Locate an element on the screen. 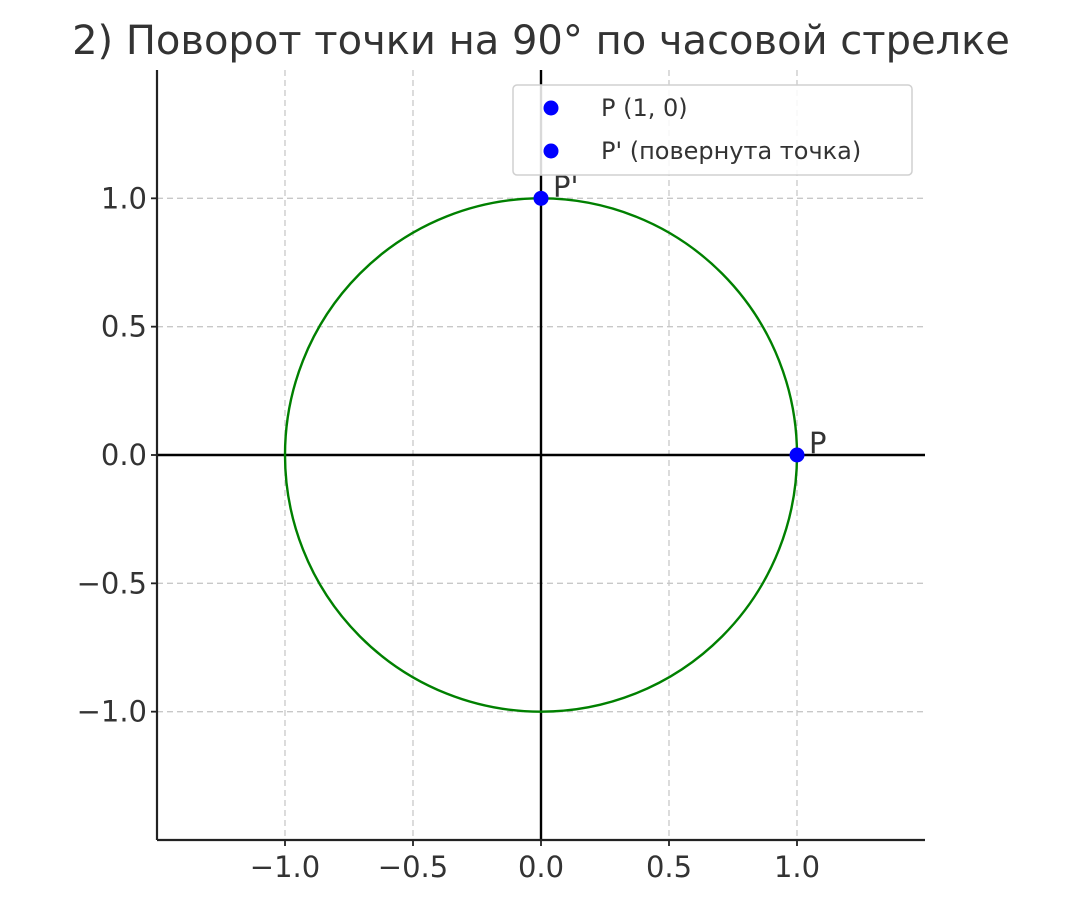 The height and width of the screenshot is (903, 1082). y-tick-label: 1.0 is located at coordinates (124, 198).